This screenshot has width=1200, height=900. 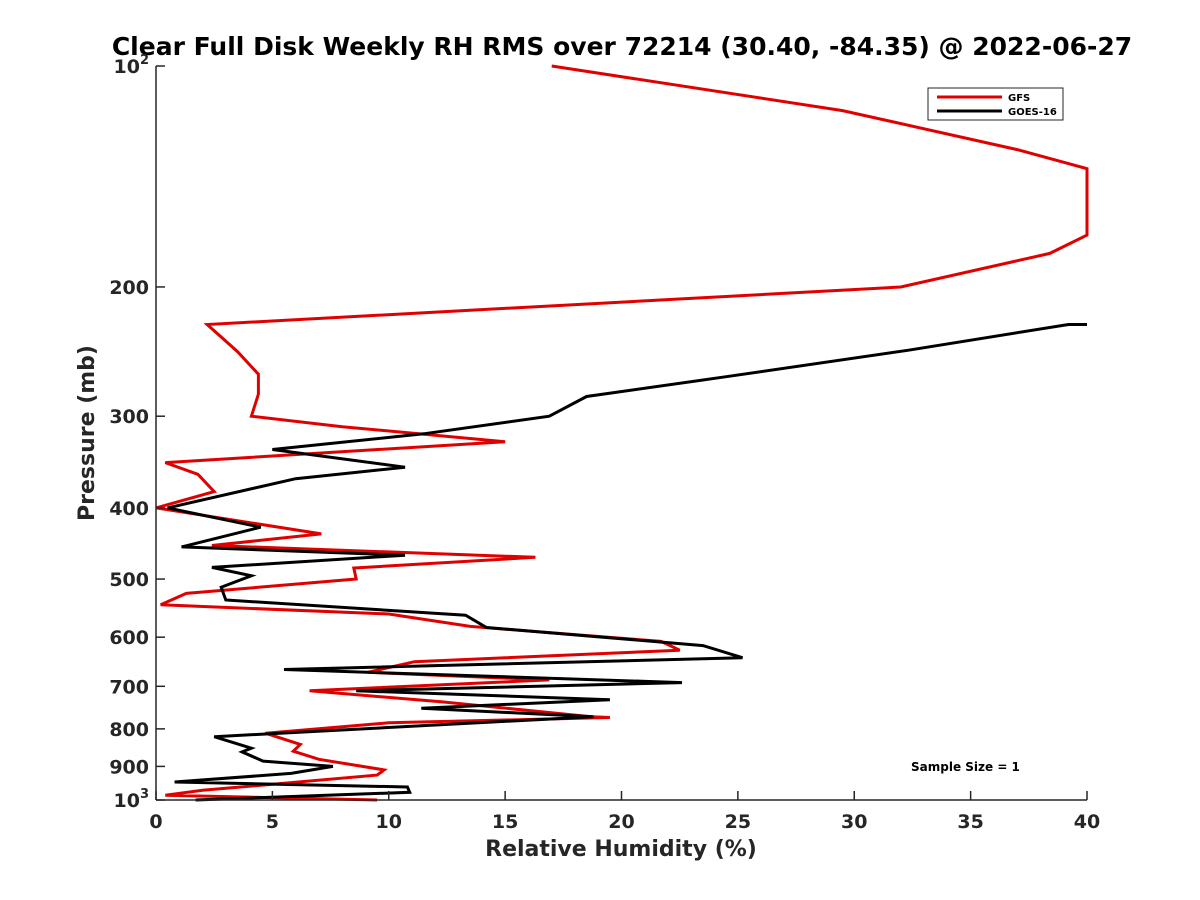 I want to click on legend-label-gfs: GFS, so click(x=1019, y=98).